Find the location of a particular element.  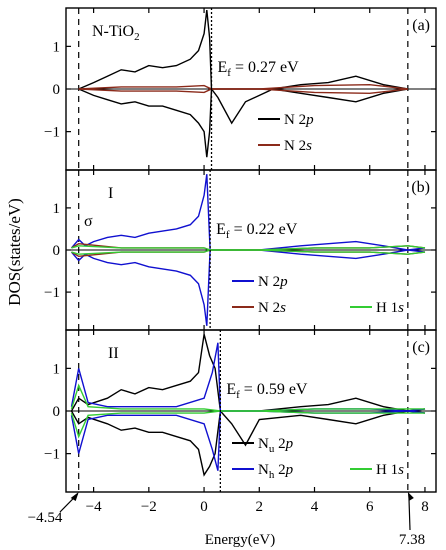

panel-3-series-3-up is located at coordinates (247, 397).